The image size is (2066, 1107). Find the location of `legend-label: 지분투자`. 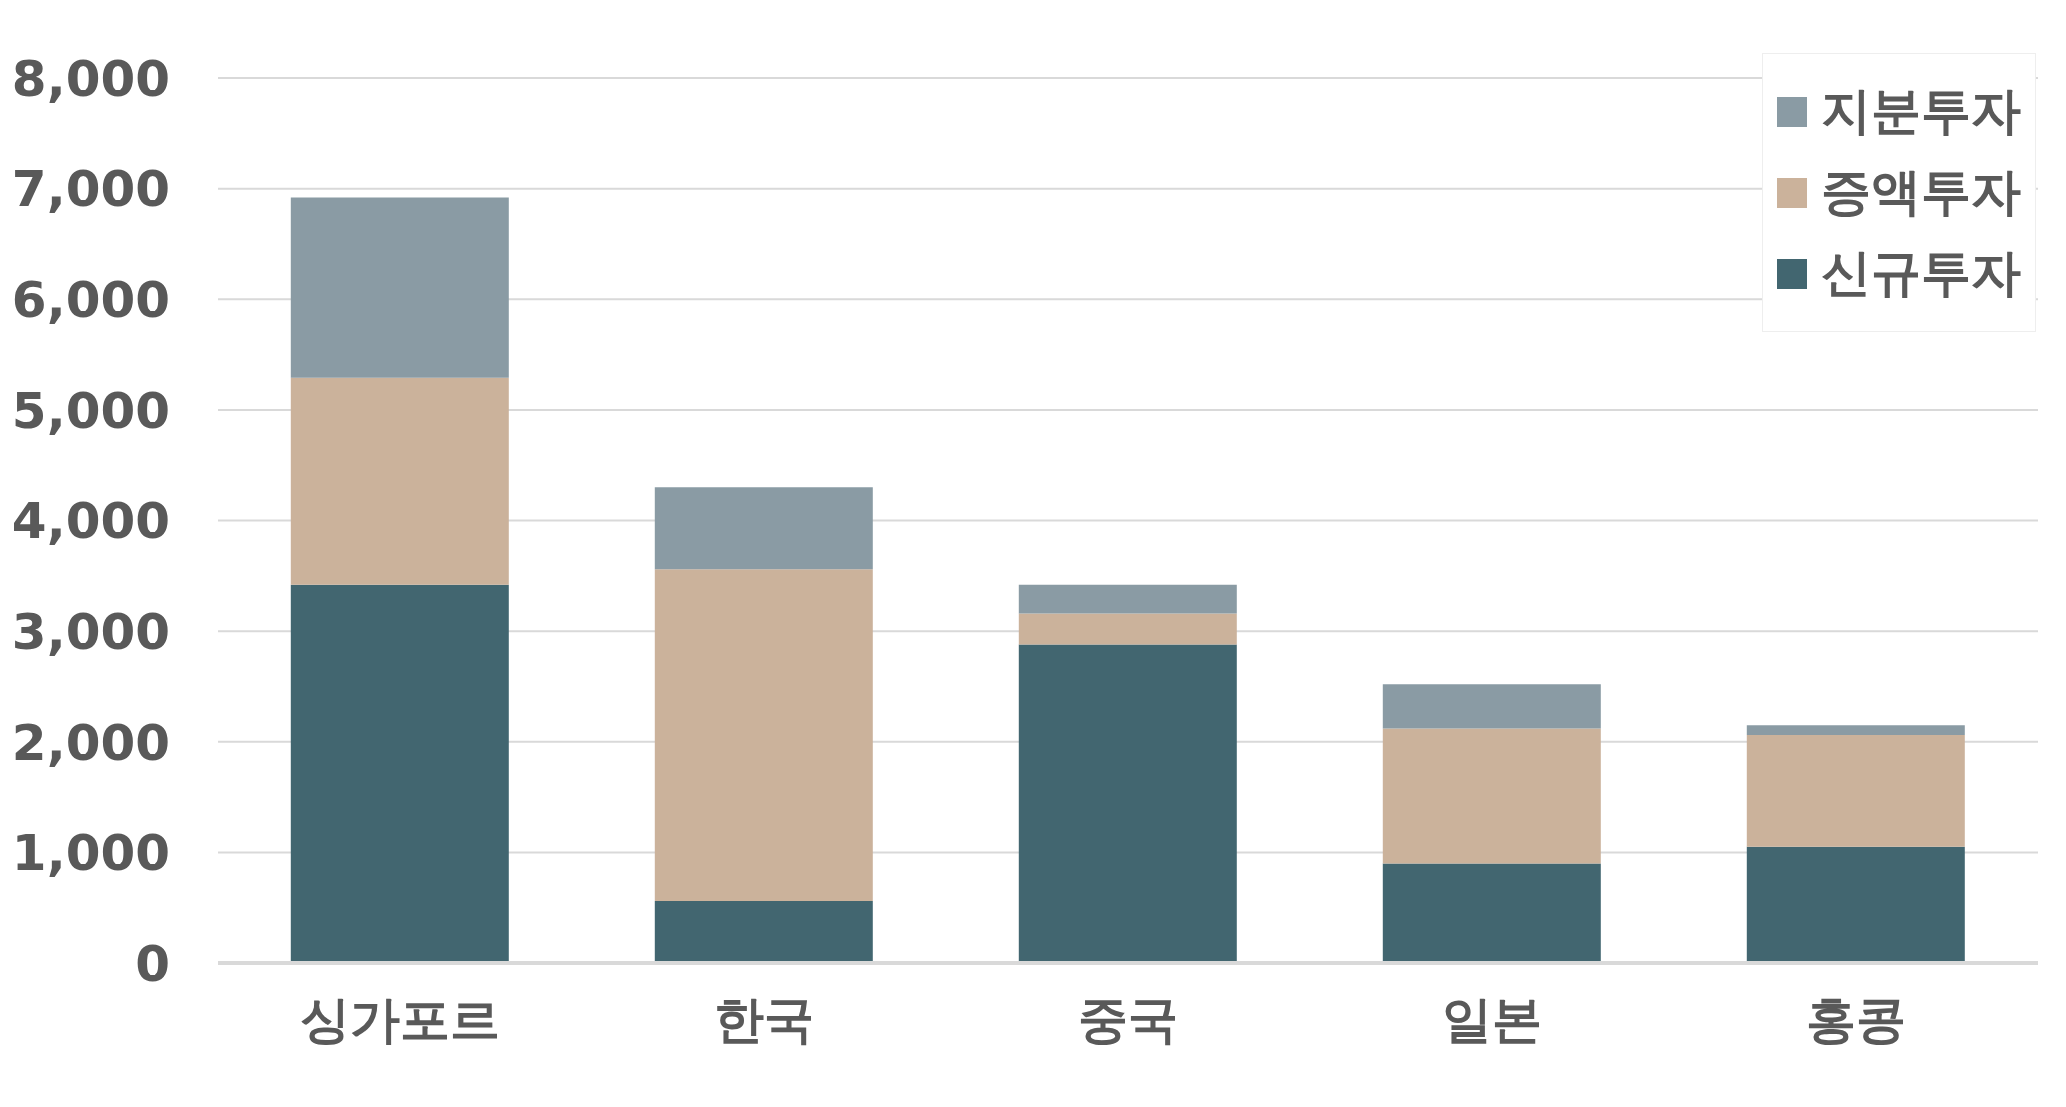

legend-label: 지분투자 is located at coordinates (1921, 111).